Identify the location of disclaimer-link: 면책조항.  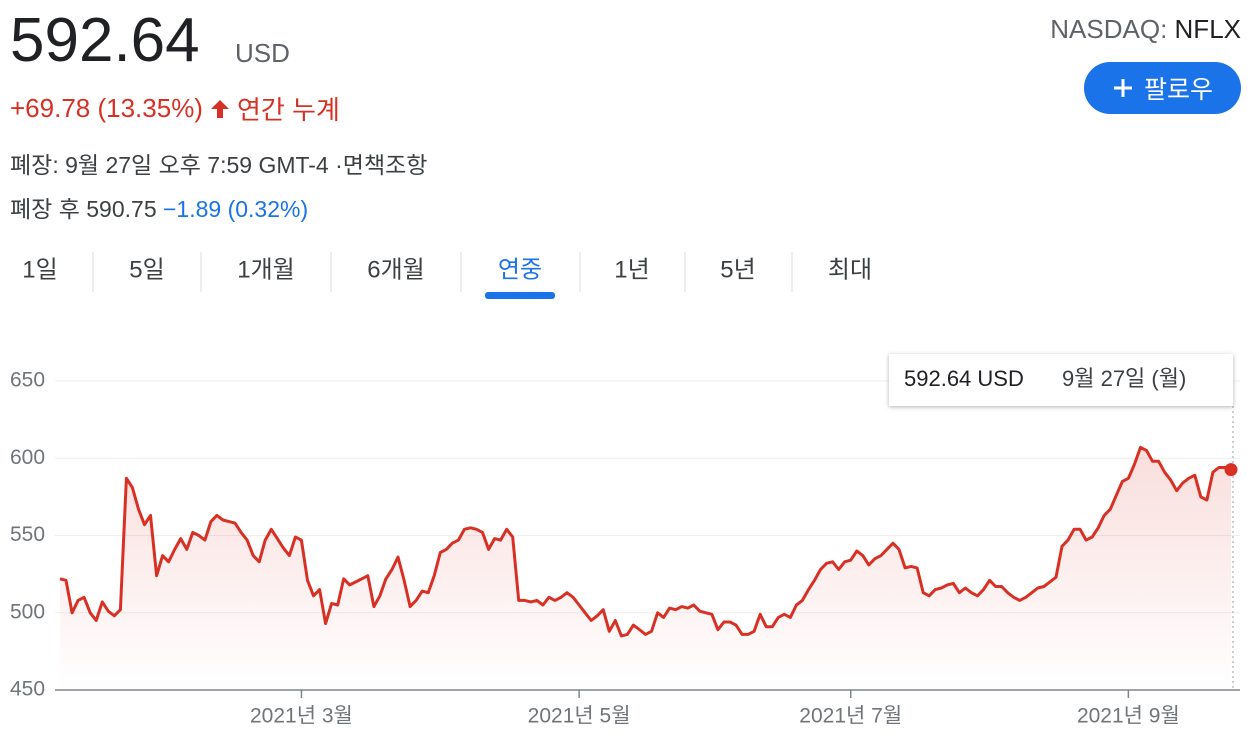
(385, 165).